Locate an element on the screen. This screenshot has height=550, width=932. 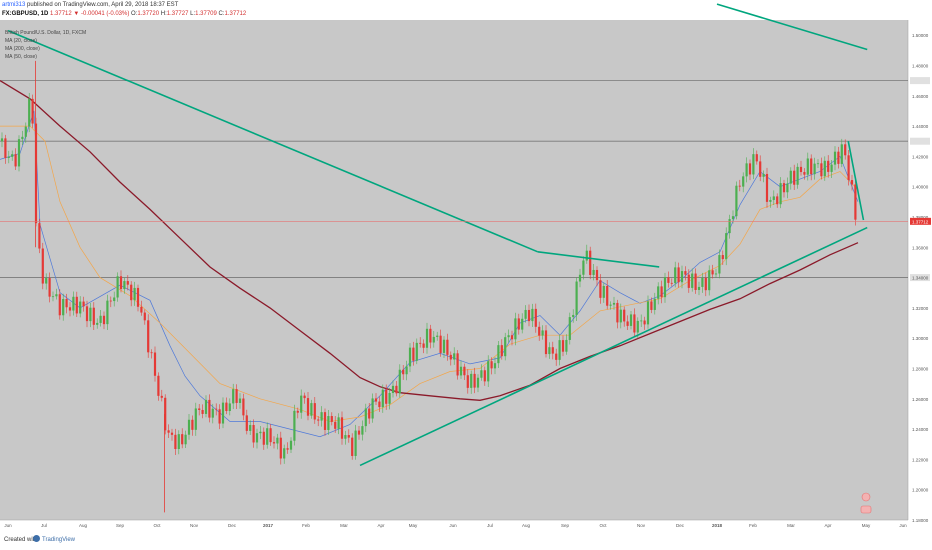
event-flag-icon is located at coordinates (866, 497).